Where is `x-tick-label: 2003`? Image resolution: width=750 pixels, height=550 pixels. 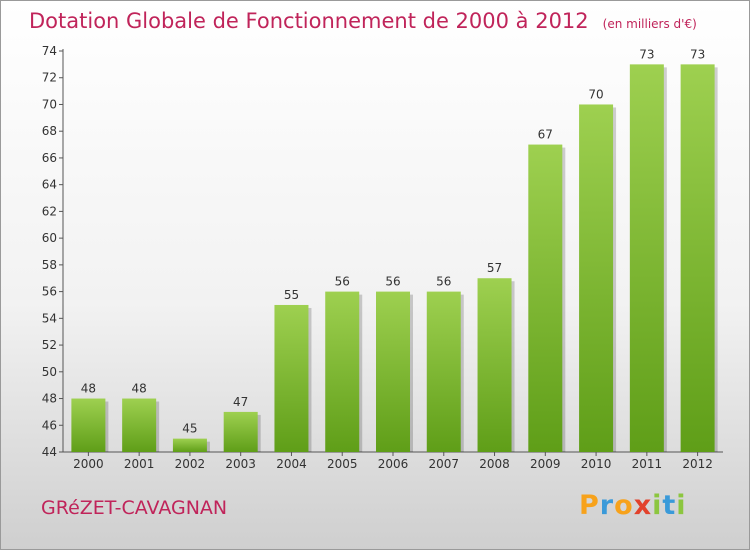
x-tick-label: 2003 is located at coordinates (240, 464).